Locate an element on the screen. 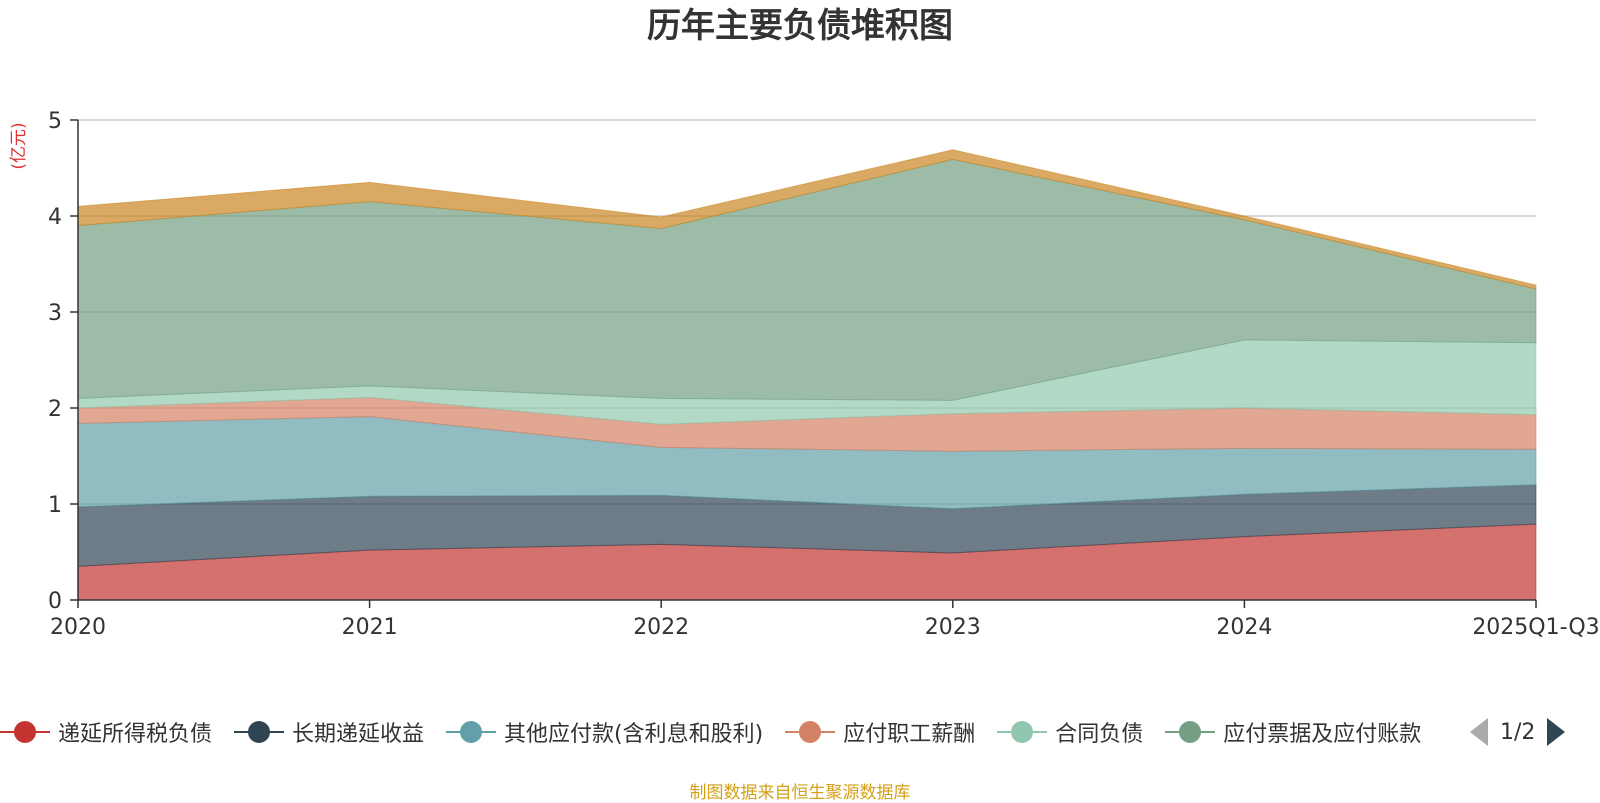  pager-prev-icon is located at coordinates (1479, 732).